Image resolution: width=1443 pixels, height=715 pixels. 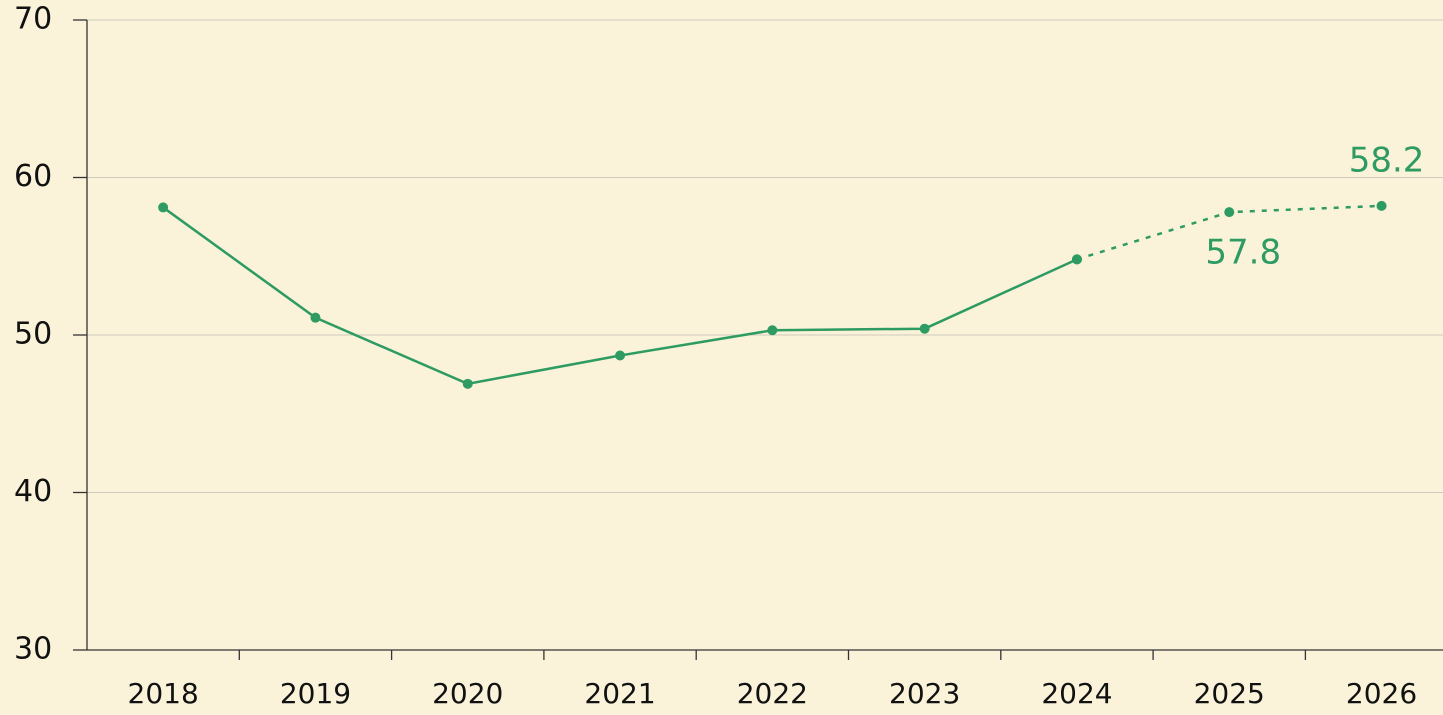 I want to click on x-tick-label: 2022, so click(x=772, y=693).